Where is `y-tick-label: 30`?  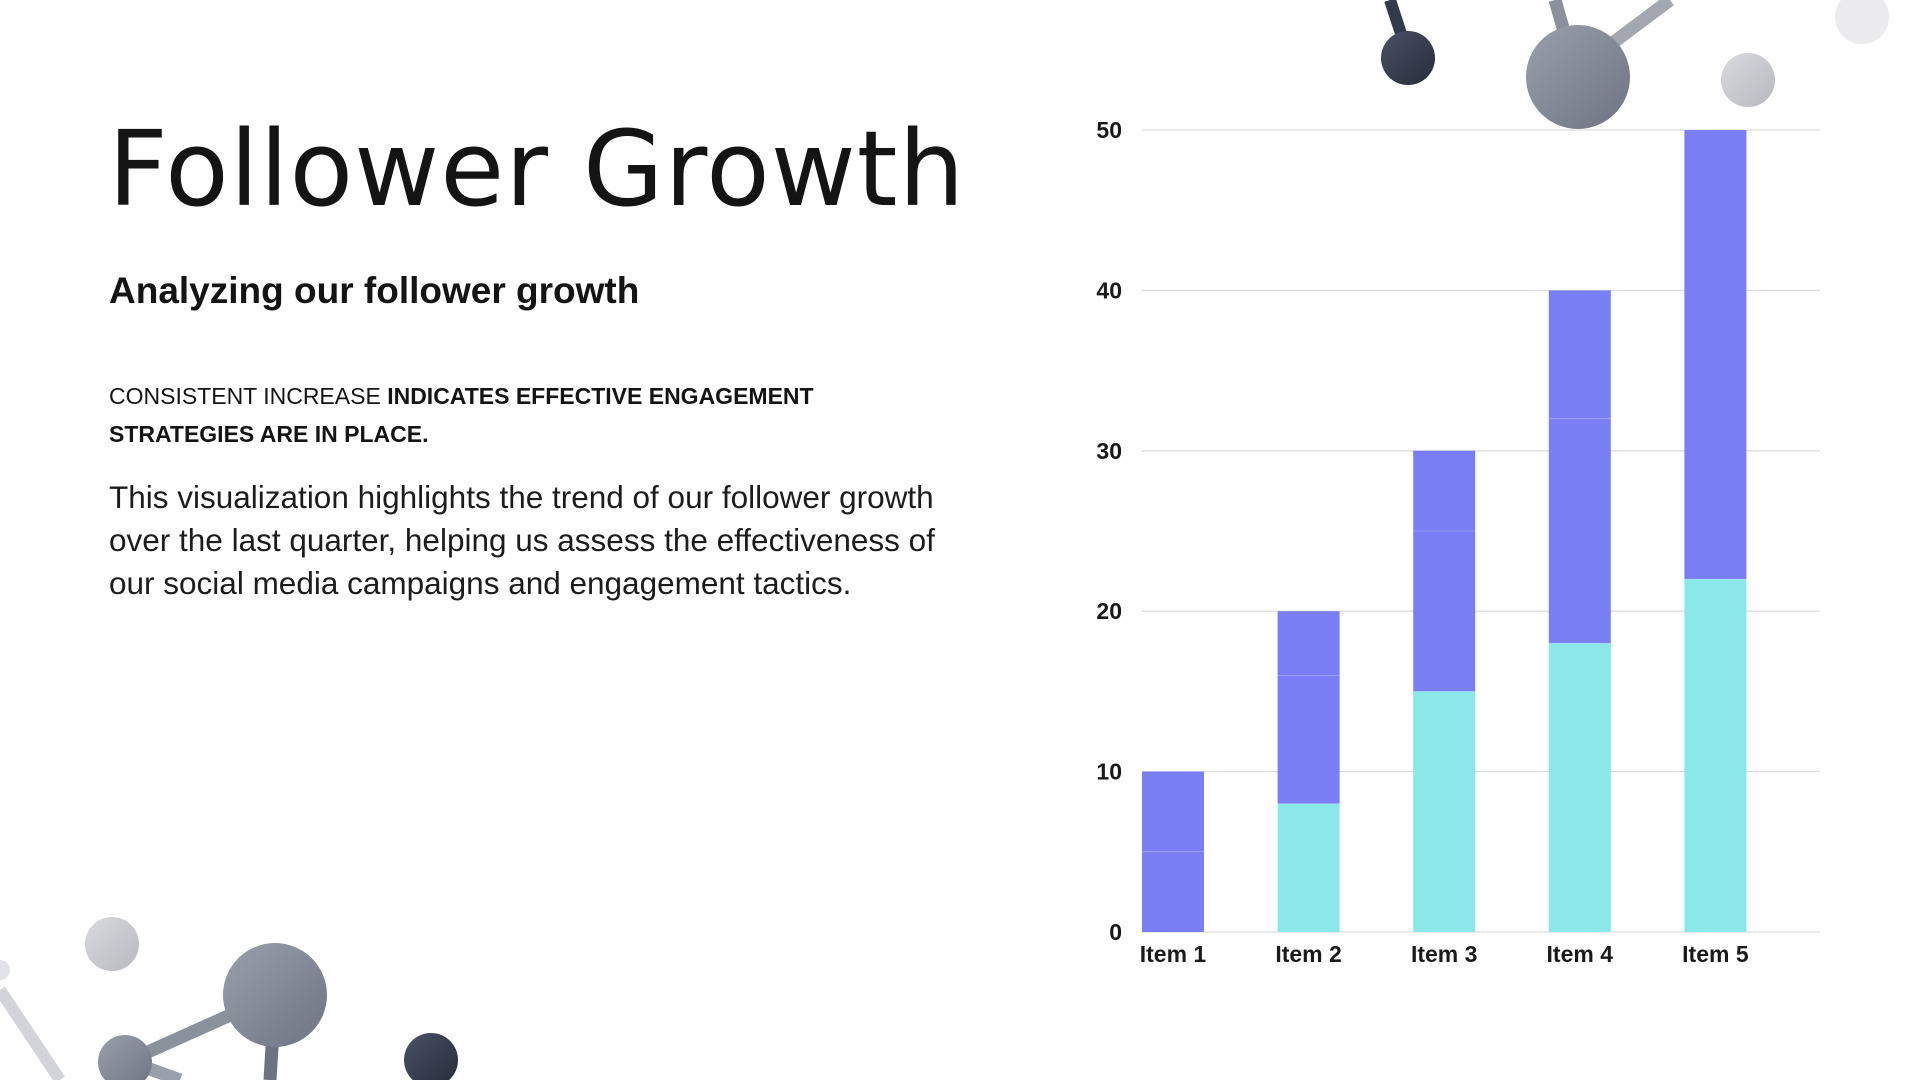
y-tick-label: 30 is located at coordinates (1109, 451).